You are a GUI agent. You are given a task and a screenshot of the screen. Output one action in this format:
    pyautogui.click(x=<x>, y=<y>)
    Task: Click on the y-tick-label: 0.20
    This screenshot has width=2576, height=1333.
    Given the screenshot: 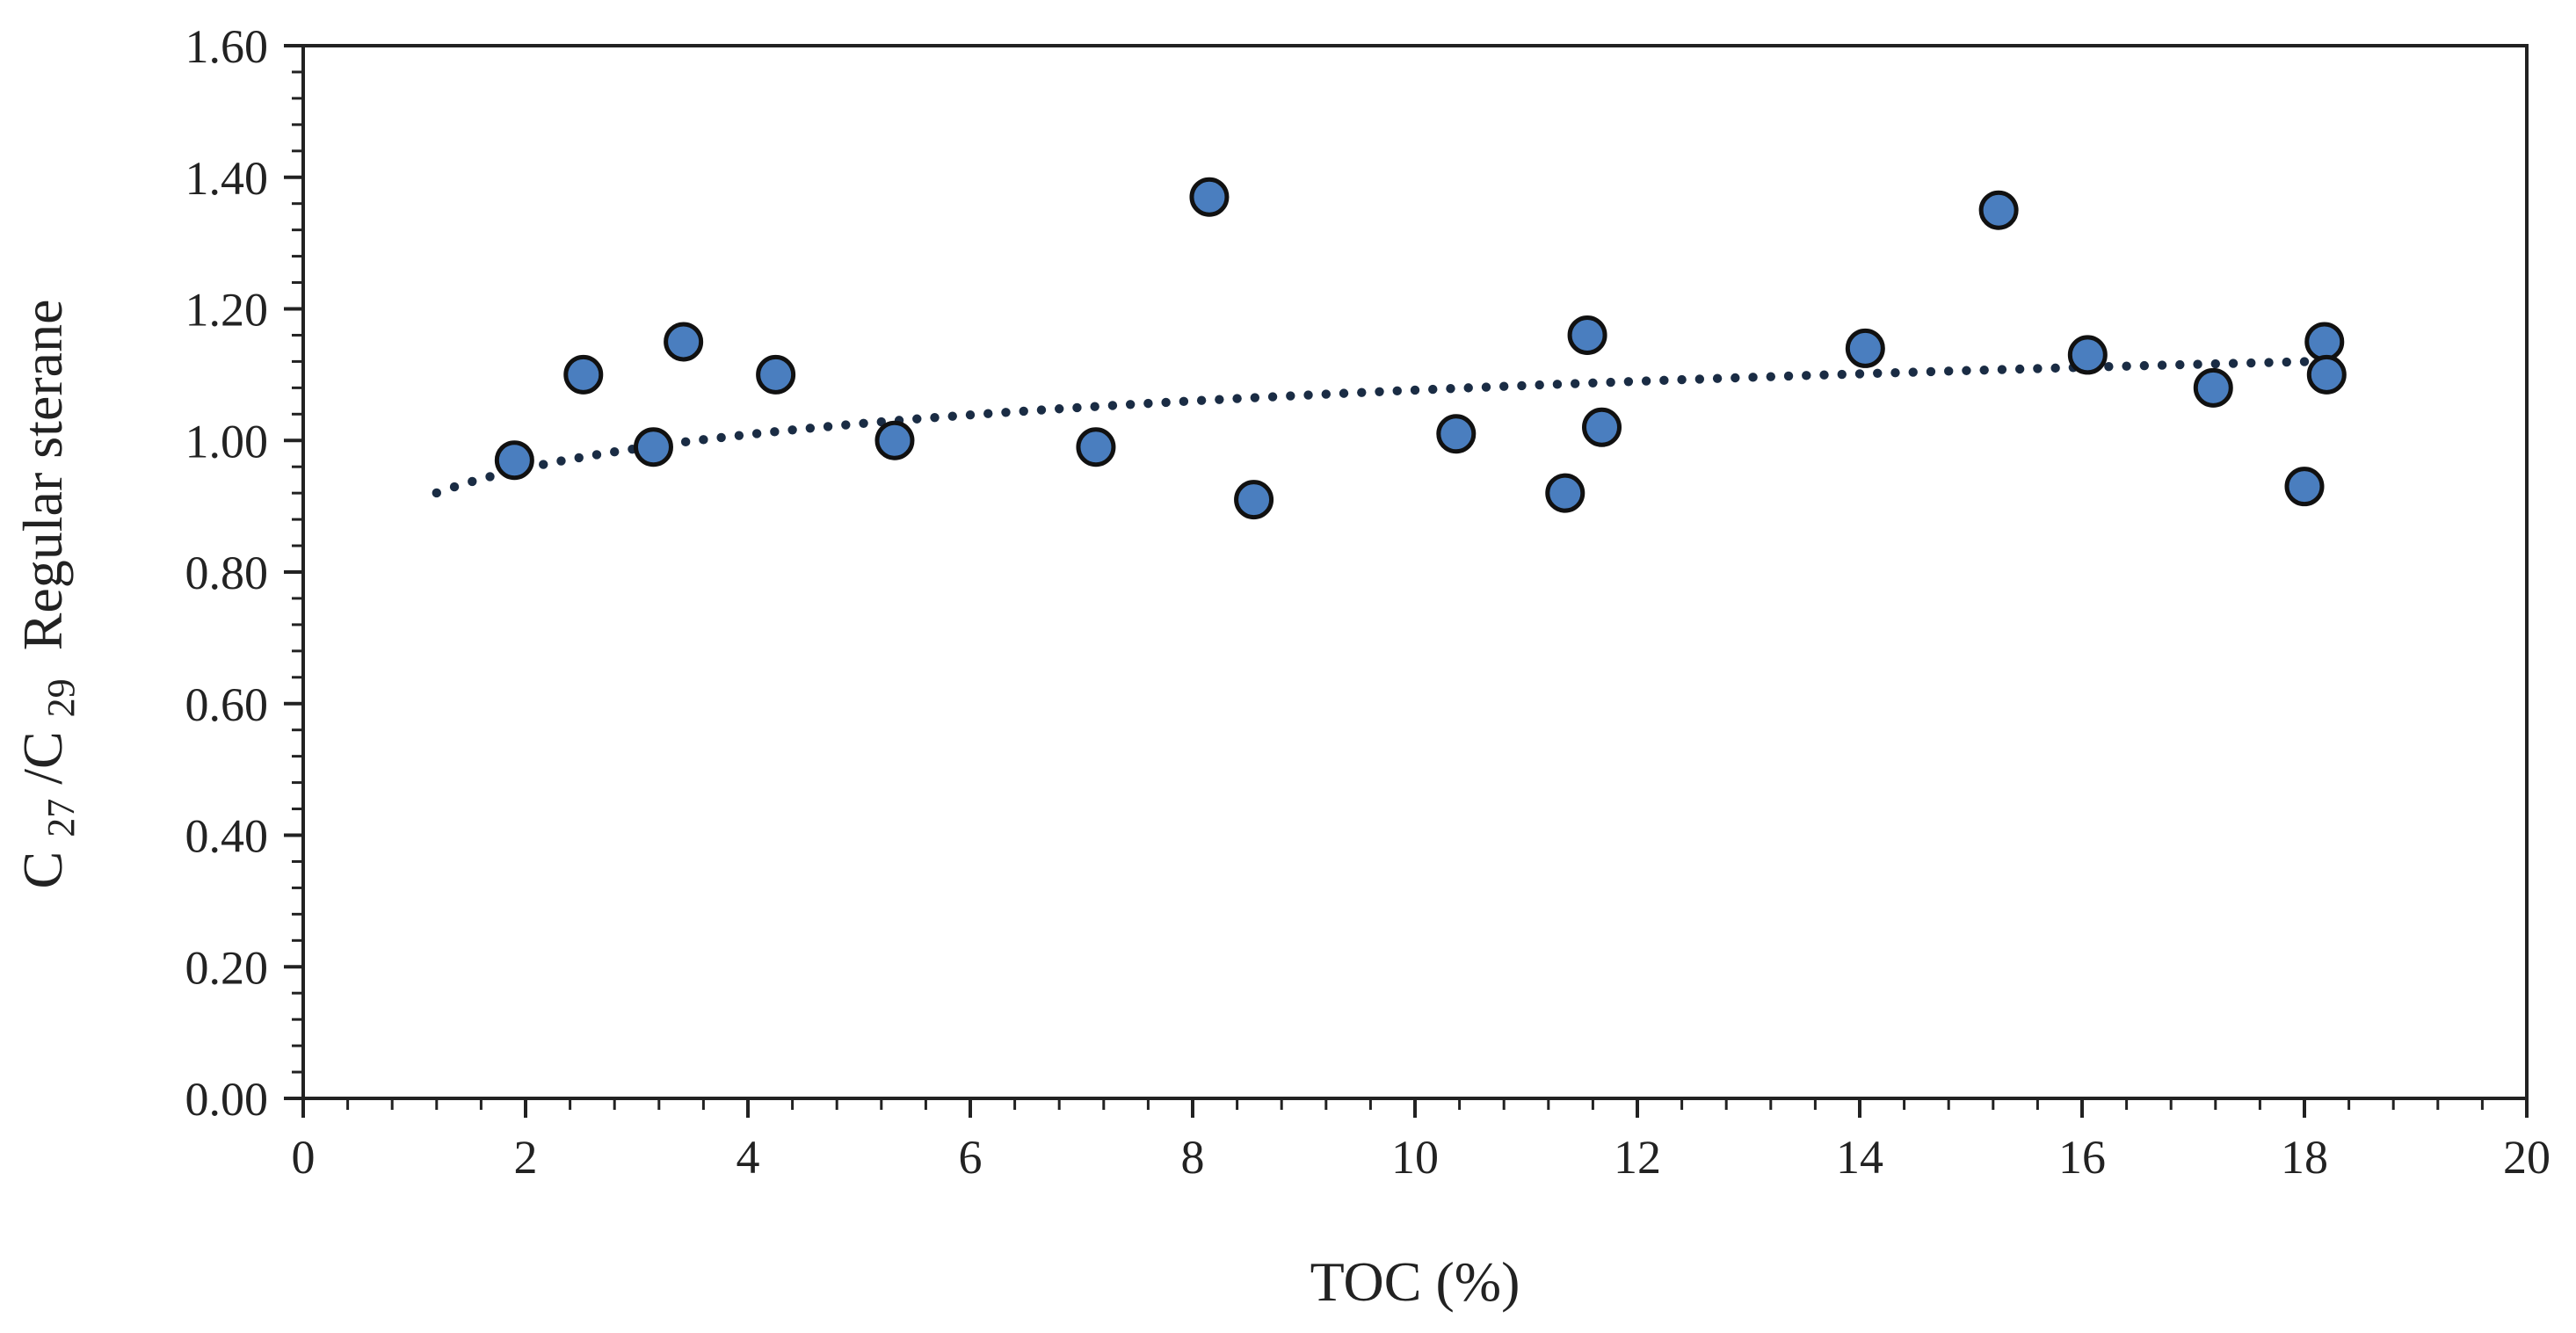 What is the action you would take?
    pyautogui.click(x=227, y=967)
    